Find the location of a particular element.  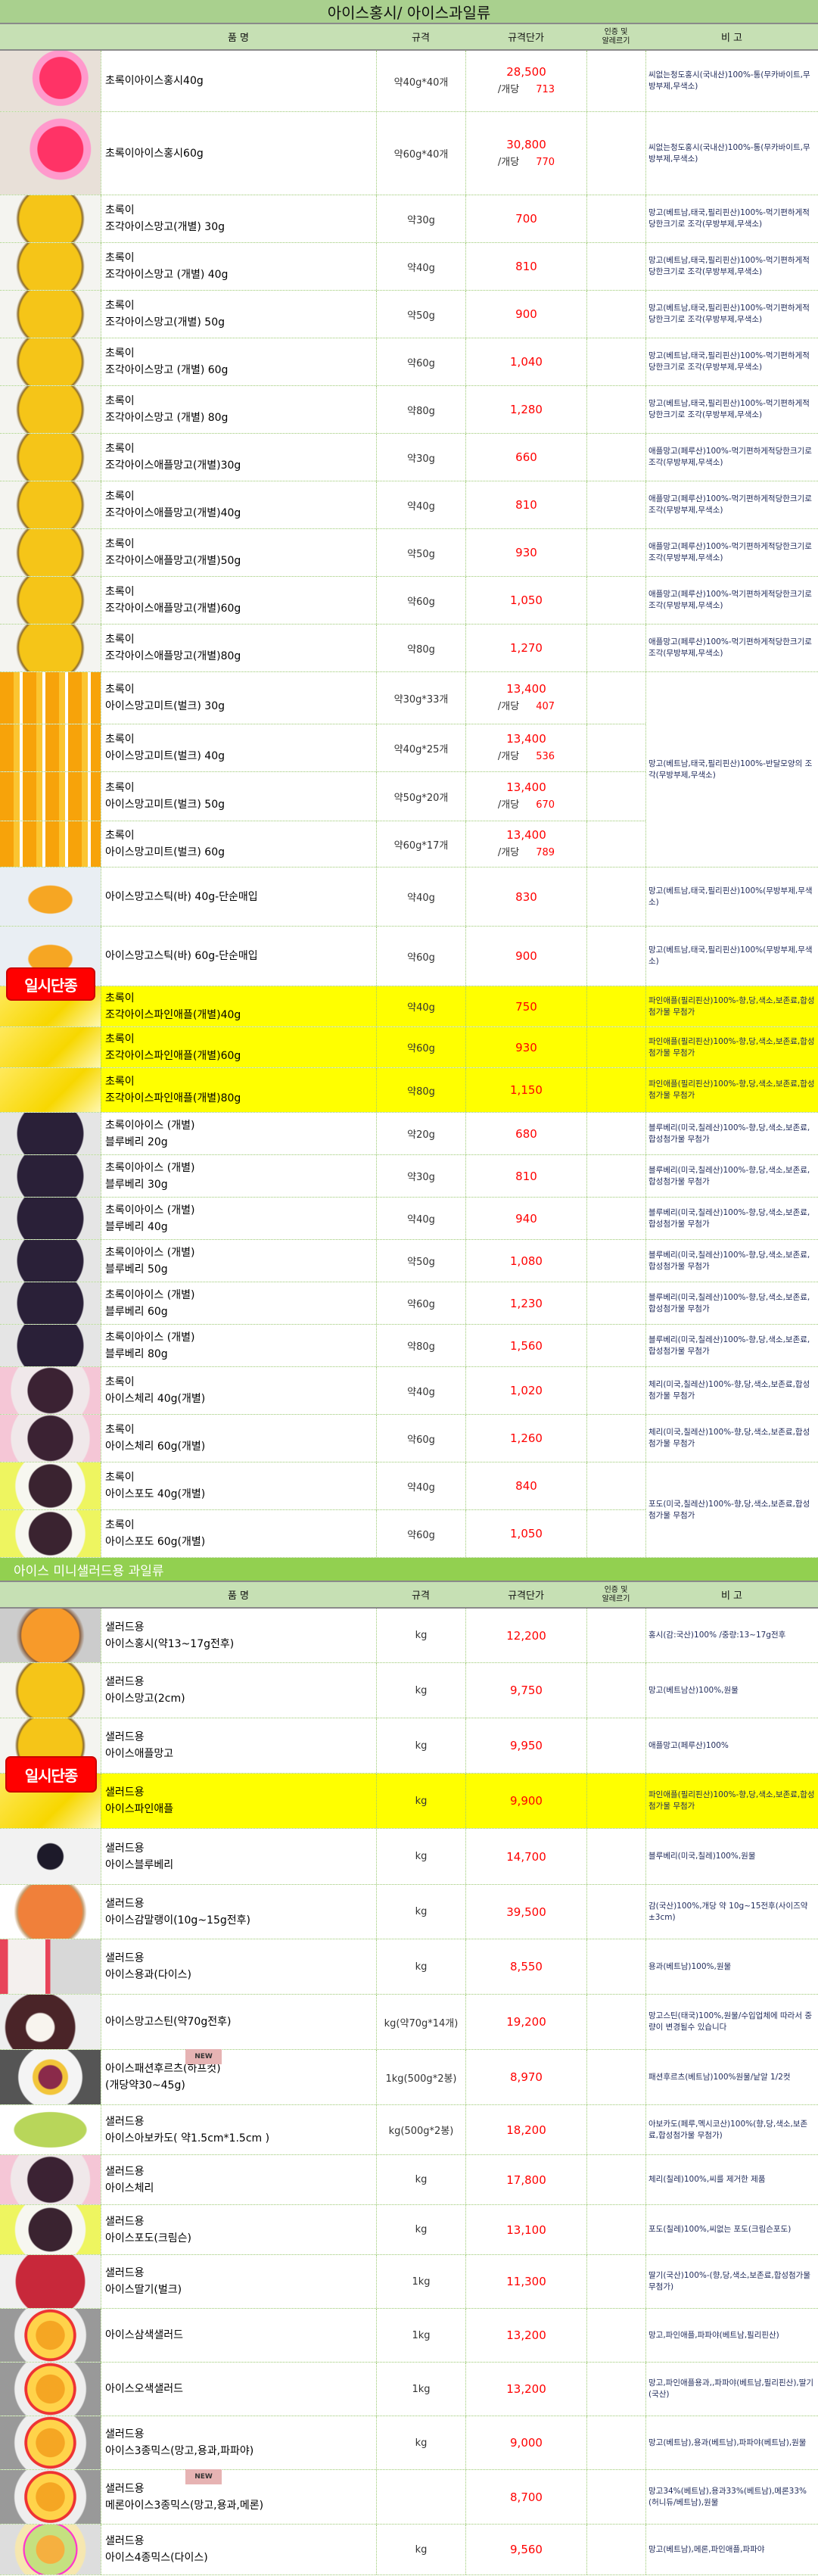

product-name: 샐러드용 아이스감말랭이(10g~15g전후) is located at coordinates (238, 1912).